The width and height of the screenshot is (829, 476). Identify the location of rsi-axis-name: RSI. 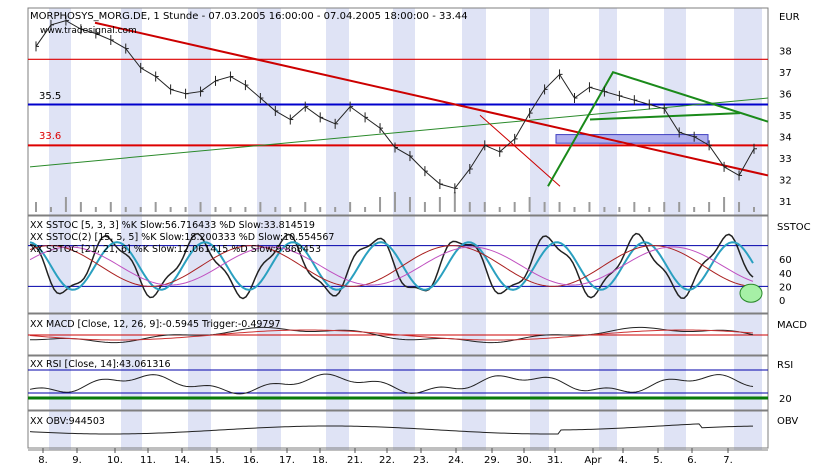
(785, 365).